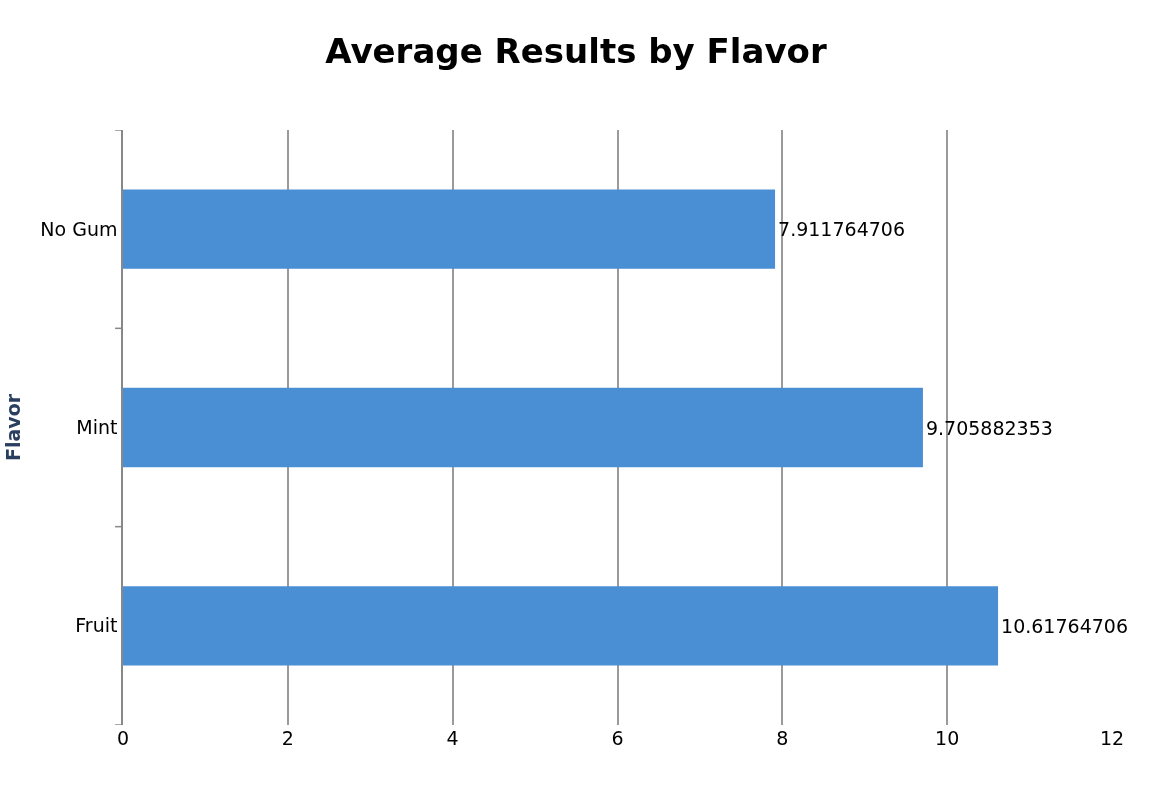 Image resolution: width=1152 pixels, height=785 pixels. What do you see at coordinates (97, 427) in the screenshot?
I see `y-tick-label: Mint` at bounding box center [97, 427].